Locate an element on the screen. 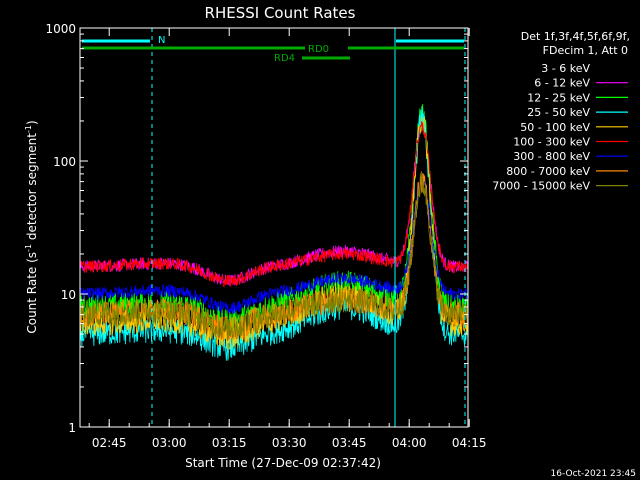 The width and height of the screenshot is (640, 480). y-tick-label-3: 1000 is located at coordinates (60, 29).